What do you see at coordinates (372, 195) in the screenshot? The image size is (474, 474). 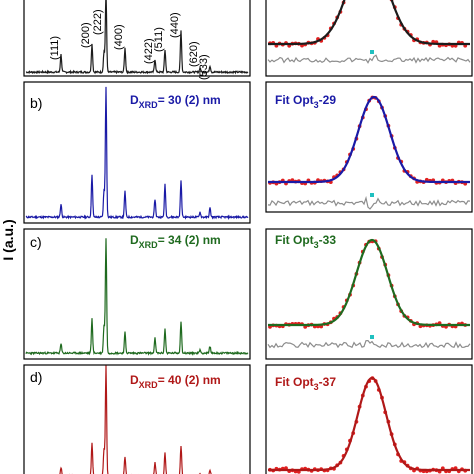 I see `fit-b-marker` at bounding box center [372, 195].